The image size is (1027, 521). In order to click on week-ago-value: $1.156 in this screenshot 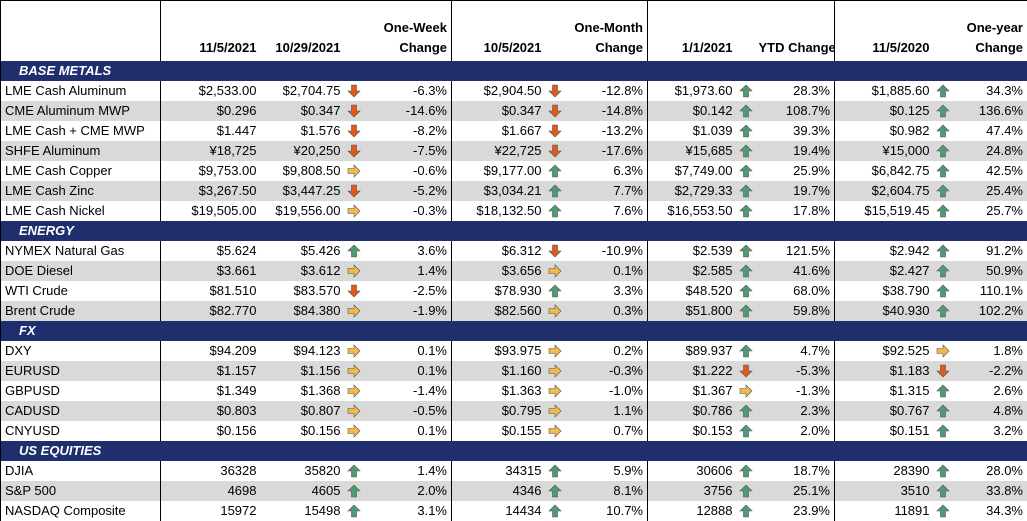, I will do `click(320, 370)`.